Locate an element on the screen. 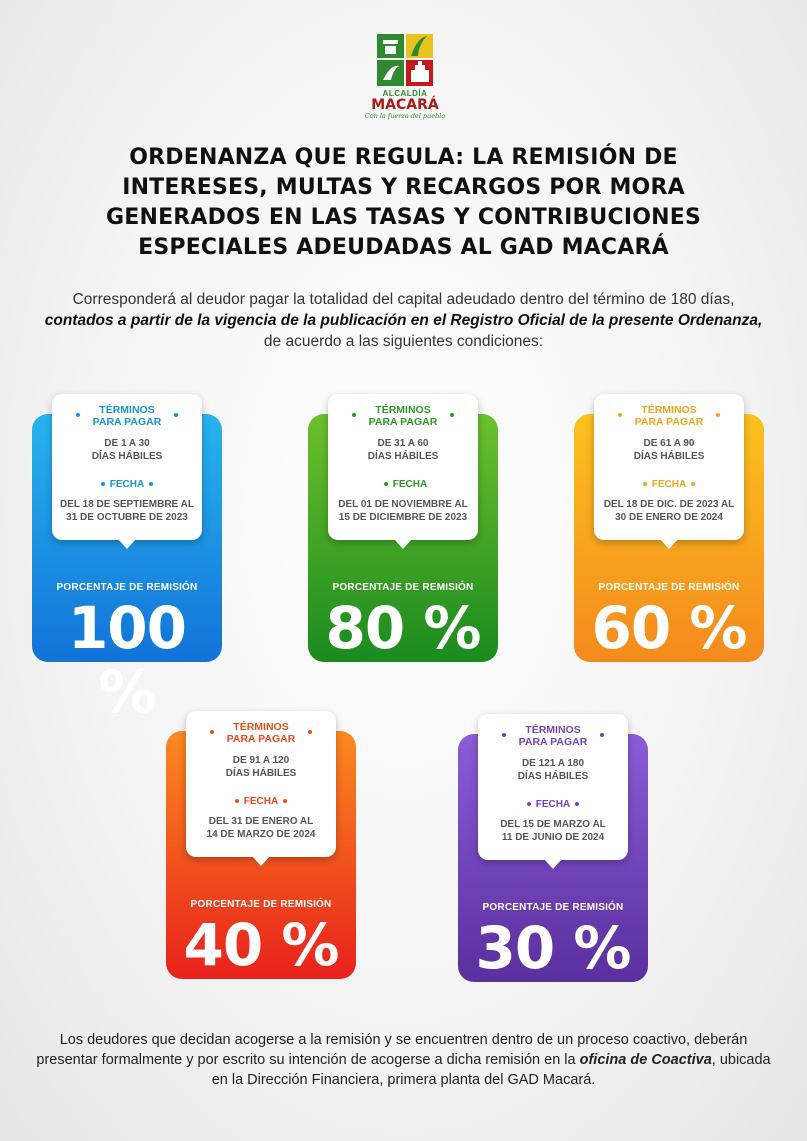 The width and height of the screenshot is (807, 1141). logo-line-macara: MACARÁ is located at coordinates (405, 105).